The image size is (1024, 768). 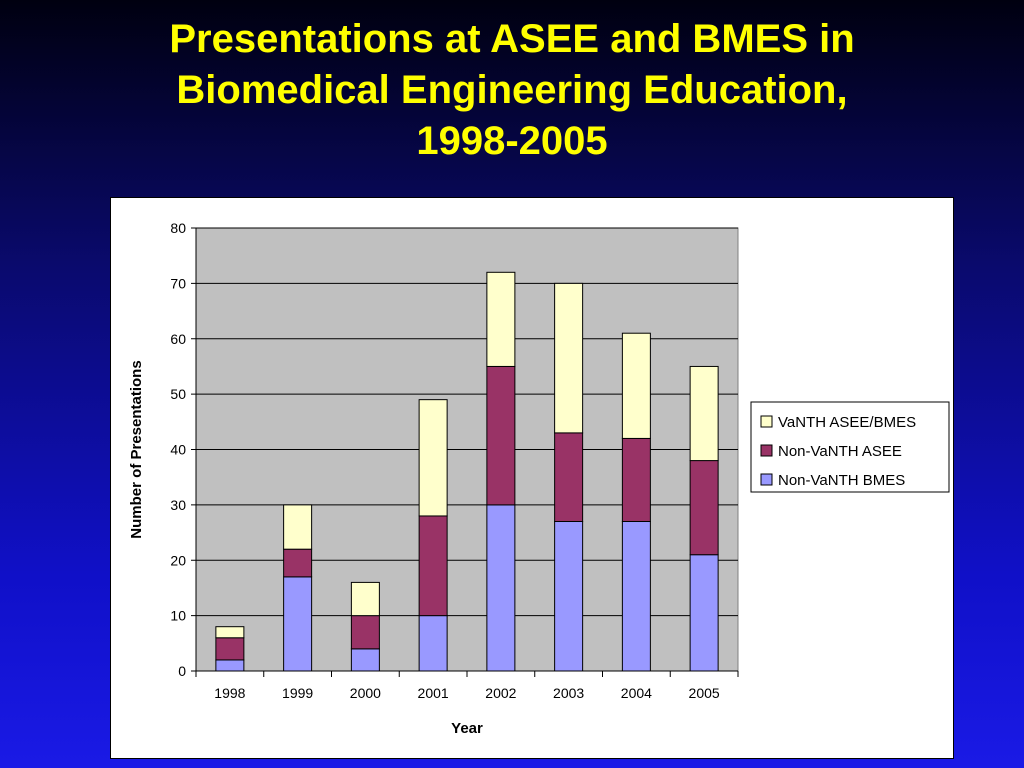 What do you see at coordinates (178, 560) in the screenshot?
I see `y-tick-label: 20` at bounding box center [178, 560].